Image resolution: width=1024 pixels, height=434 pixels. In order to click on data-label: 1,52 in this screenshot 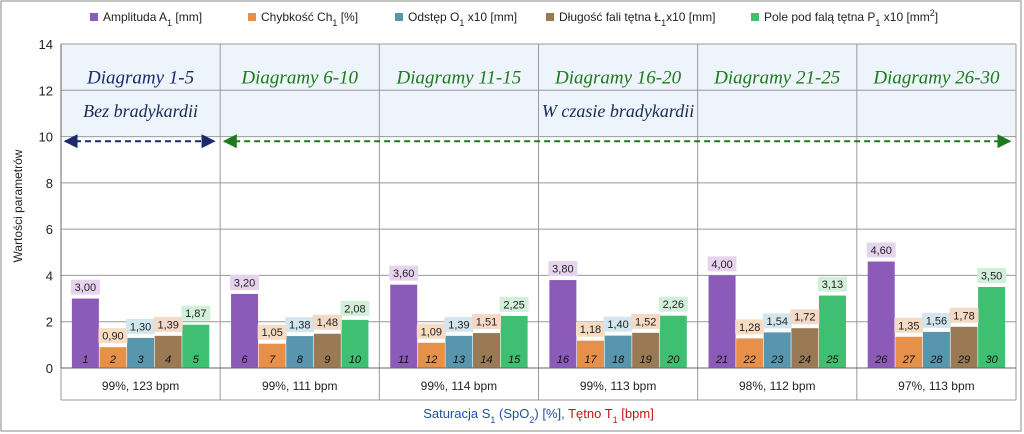, I will do `click(645, 322)`.